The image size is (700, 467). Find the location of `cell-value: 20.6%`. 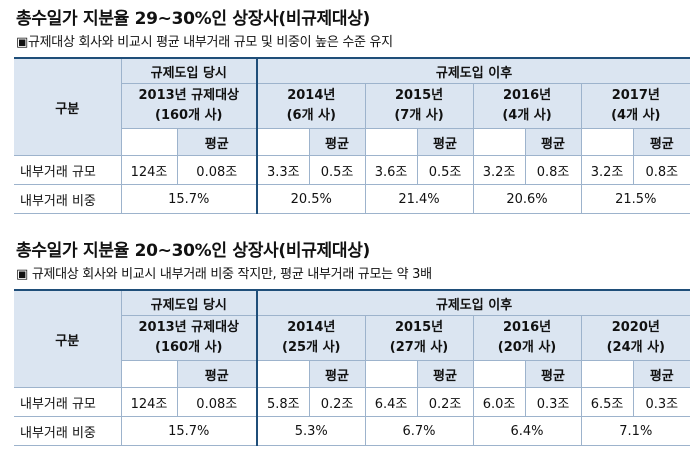

cell-value: 20.6% is located at coordinates (527, 199).